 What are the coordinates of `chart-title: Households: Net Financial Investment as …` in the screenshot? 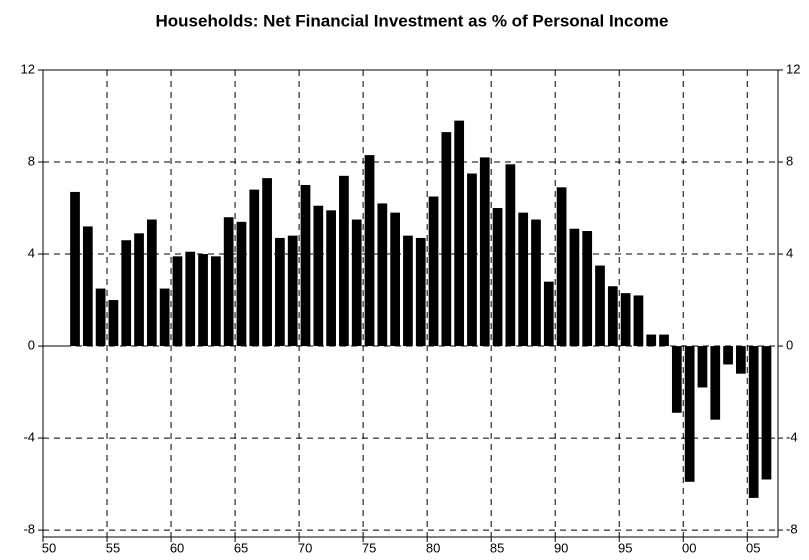 It's located at (412, 20).